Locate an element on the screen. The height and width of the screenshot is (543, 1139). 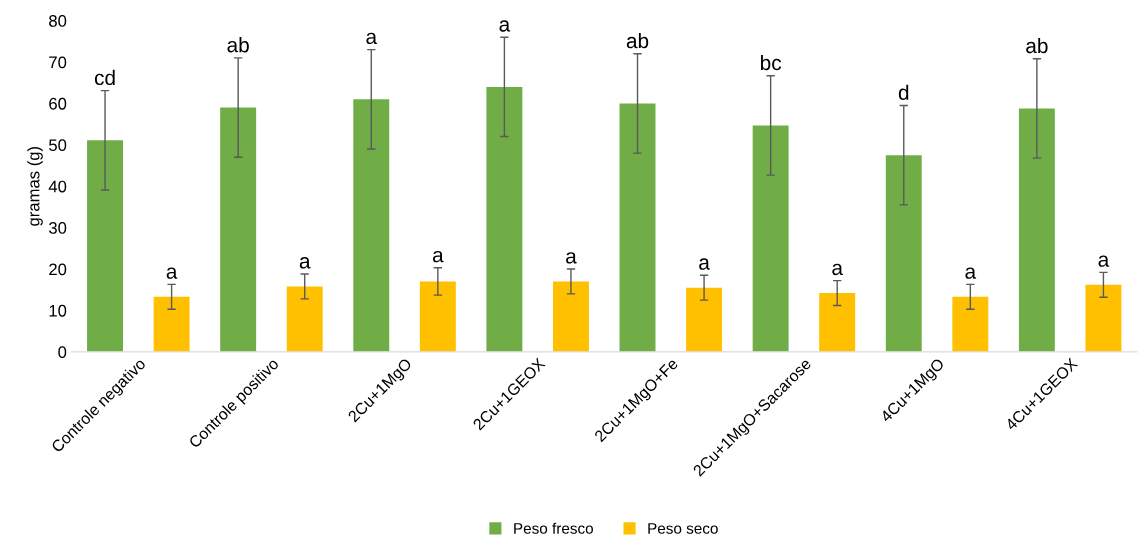
y-tick-label: 50 is located at coordinates (58, 145).